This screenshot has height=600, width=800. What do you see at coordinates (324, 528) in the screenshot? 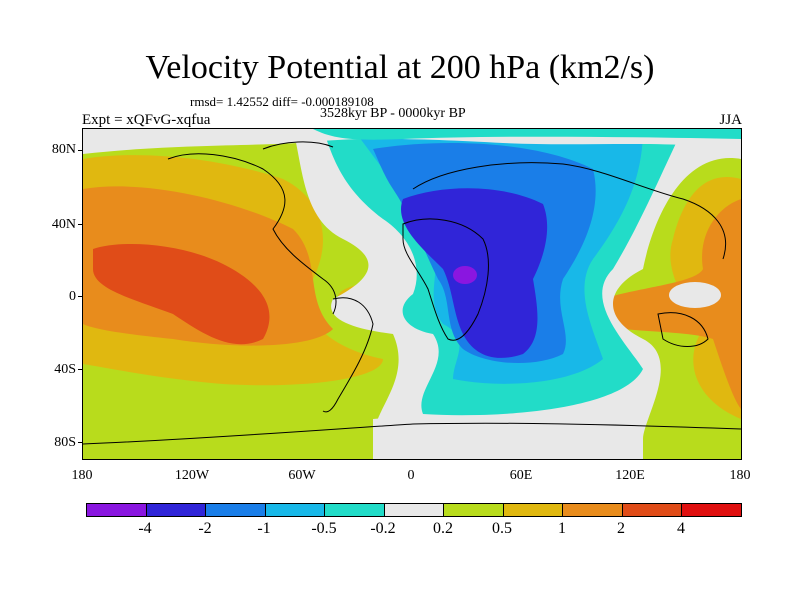
I see `colorbar-label: -0.5` at bounding box center [324, 528].